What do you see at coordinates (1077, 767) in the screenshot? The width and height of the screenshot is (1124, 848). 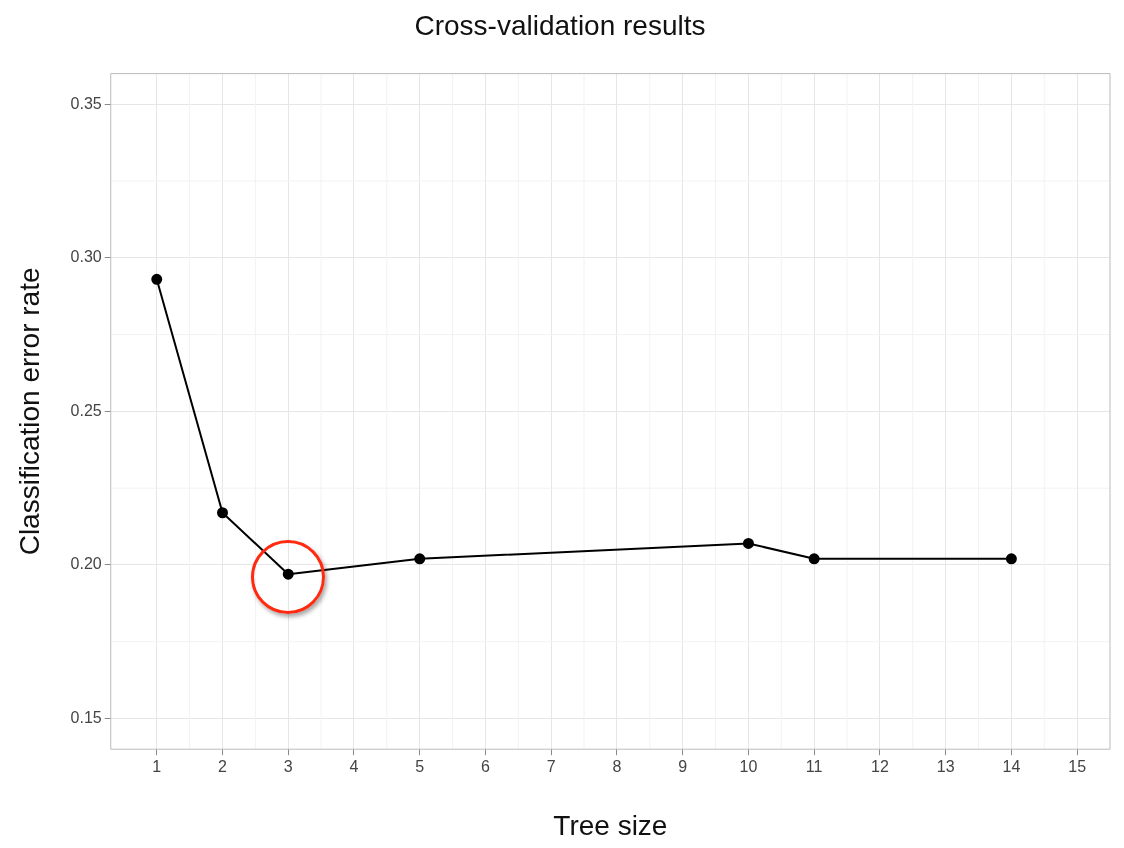 I see `x-tick-label: 15` at bounding box center [1077, 767].